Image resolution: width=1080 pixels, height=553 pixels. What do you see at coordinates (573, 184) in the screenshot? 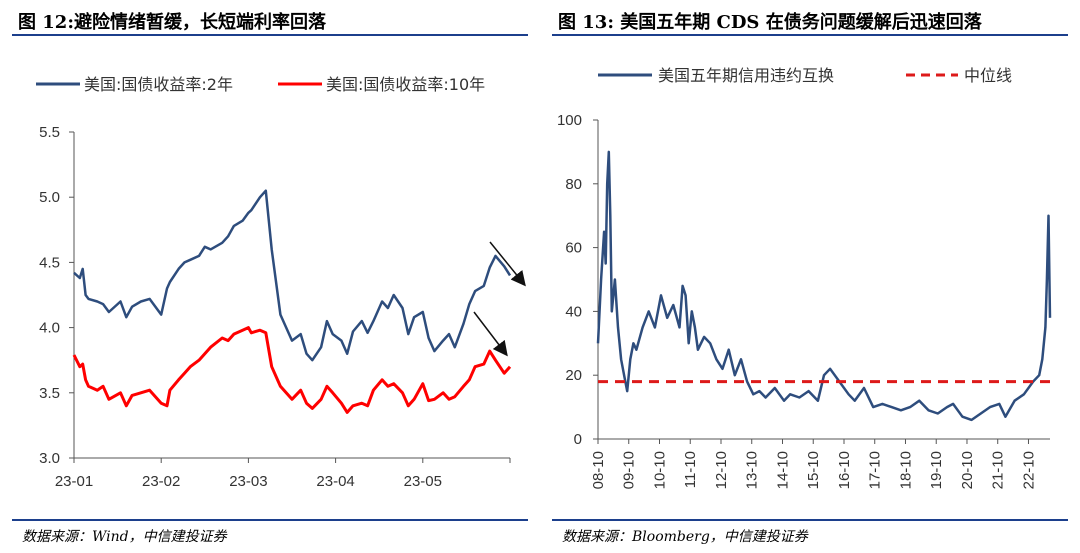
I see `y-tick-label: 80` at bounding box center [573, 184].